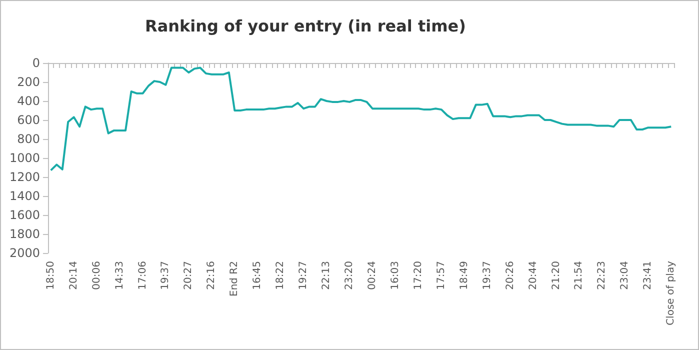  I want to click on x-tick-label: End R2, so click(234, 278).